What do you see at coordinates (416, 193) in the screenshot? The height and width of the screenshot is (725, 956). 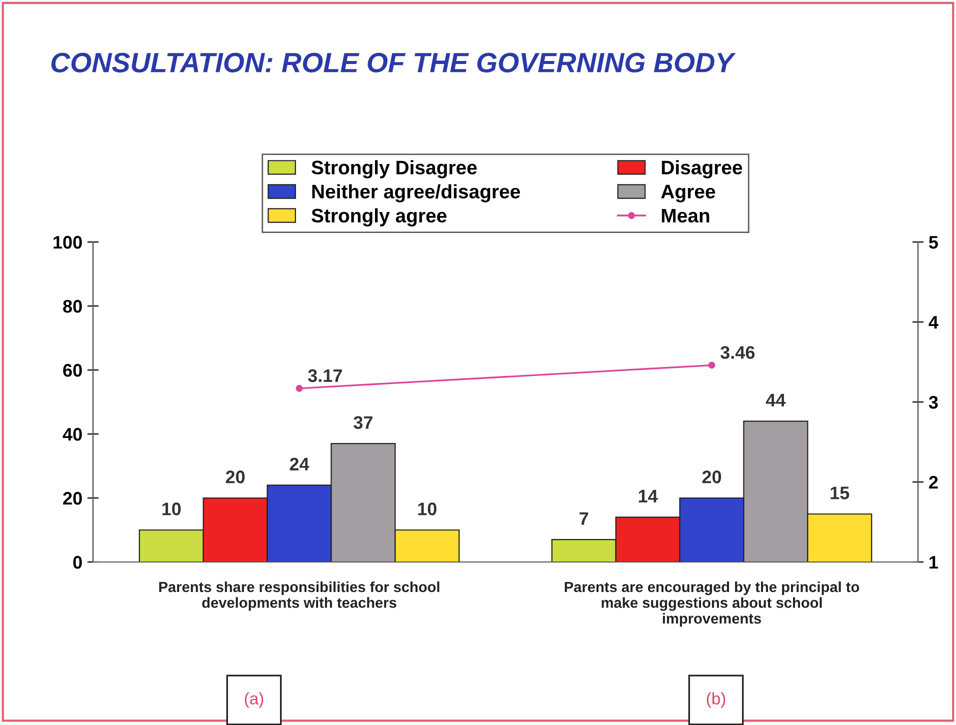 I see `legend-label: Neither agree/disagree` at bounding box center [416, 193].